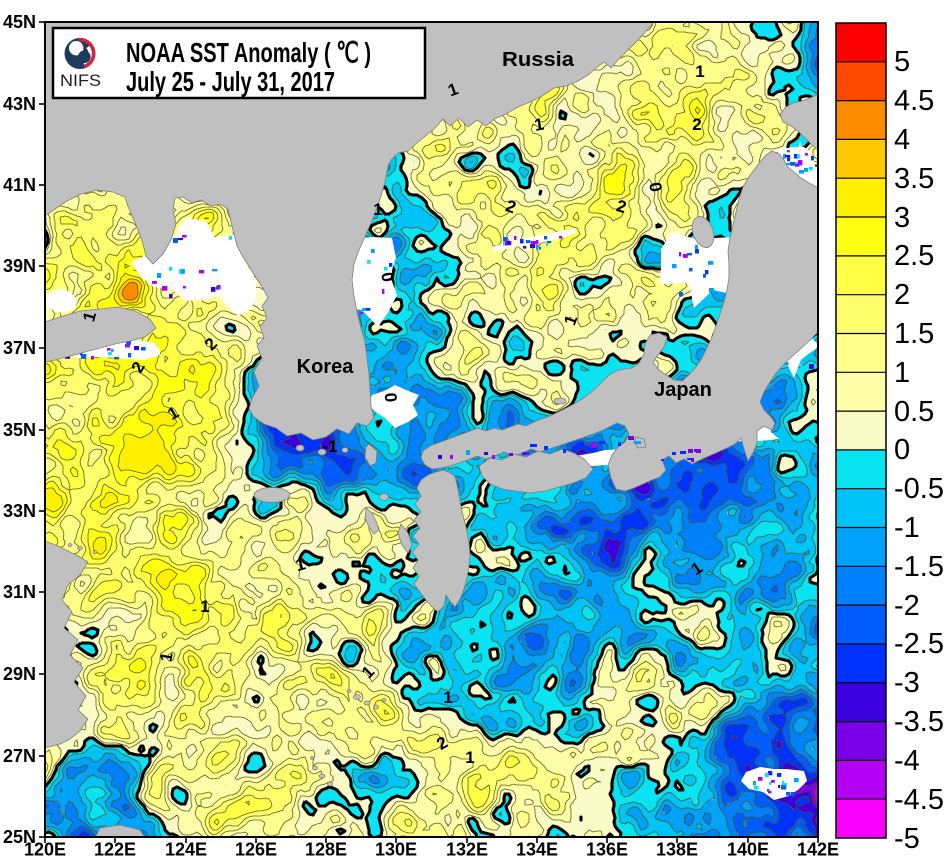  I want to click on svg-text: -5, so click(907, 839).